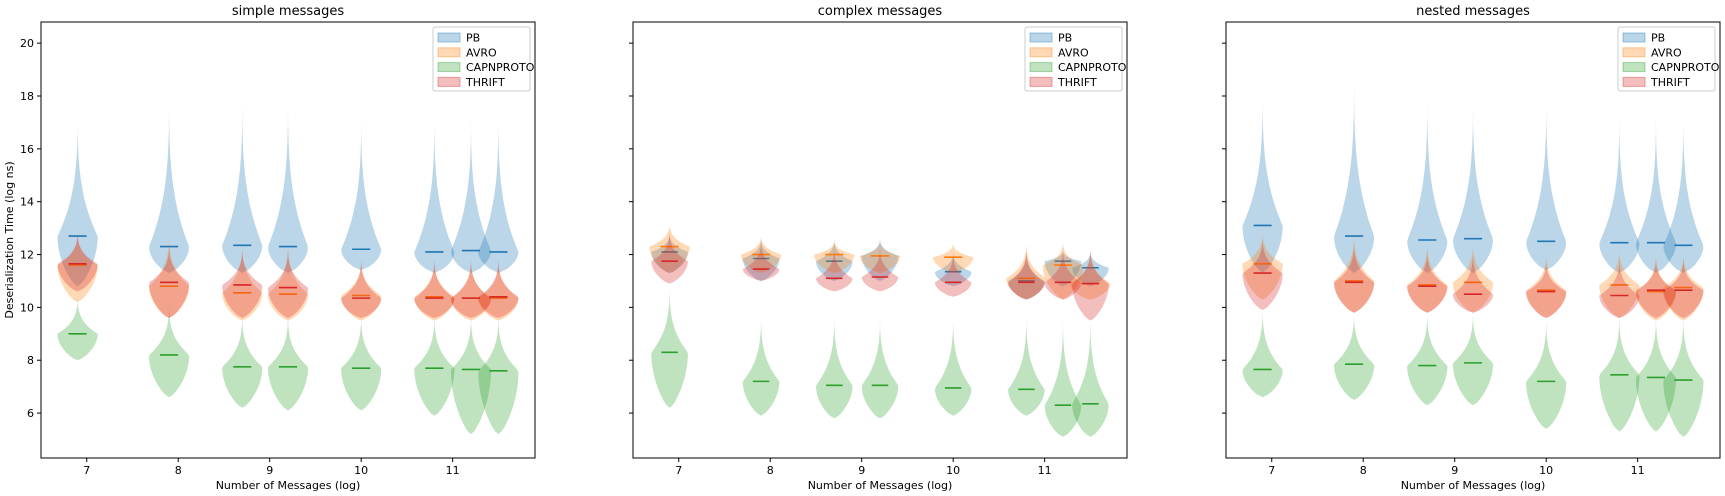 This screenshot has width=1725, height=496. I want to click on chart-title: simple messages, so click(288, 11).